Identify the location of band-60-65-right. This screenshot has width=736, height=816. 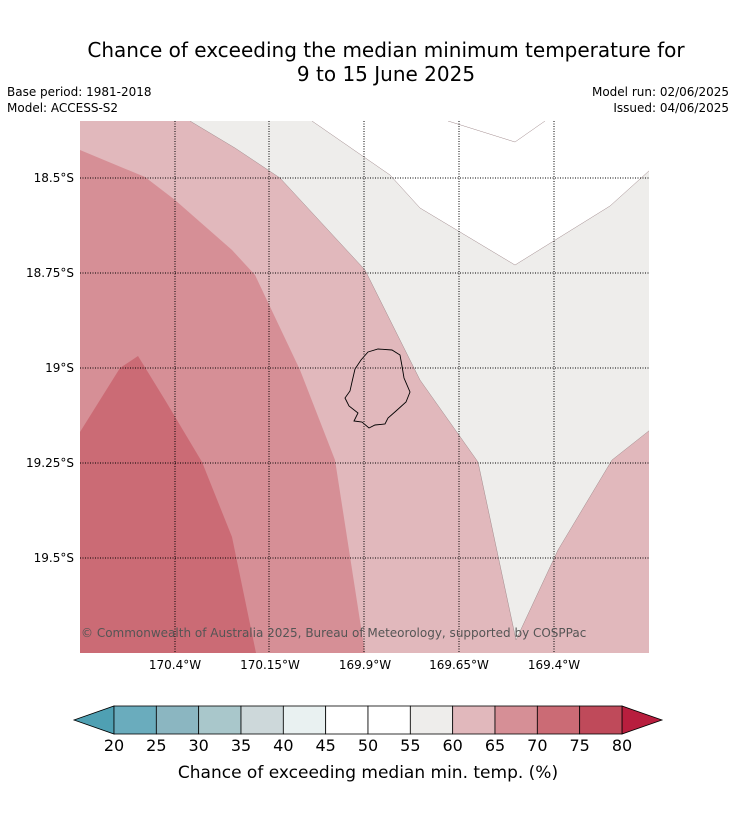
(582, 541).